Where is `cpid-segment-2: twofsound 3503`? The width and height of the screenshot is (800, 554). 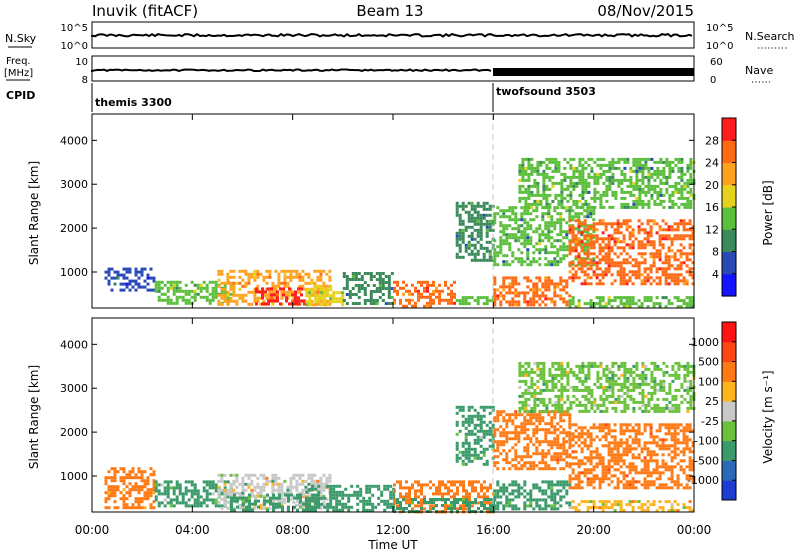
cpid-segment-2: twofsound 3503 is located at coordinates (546, 91).